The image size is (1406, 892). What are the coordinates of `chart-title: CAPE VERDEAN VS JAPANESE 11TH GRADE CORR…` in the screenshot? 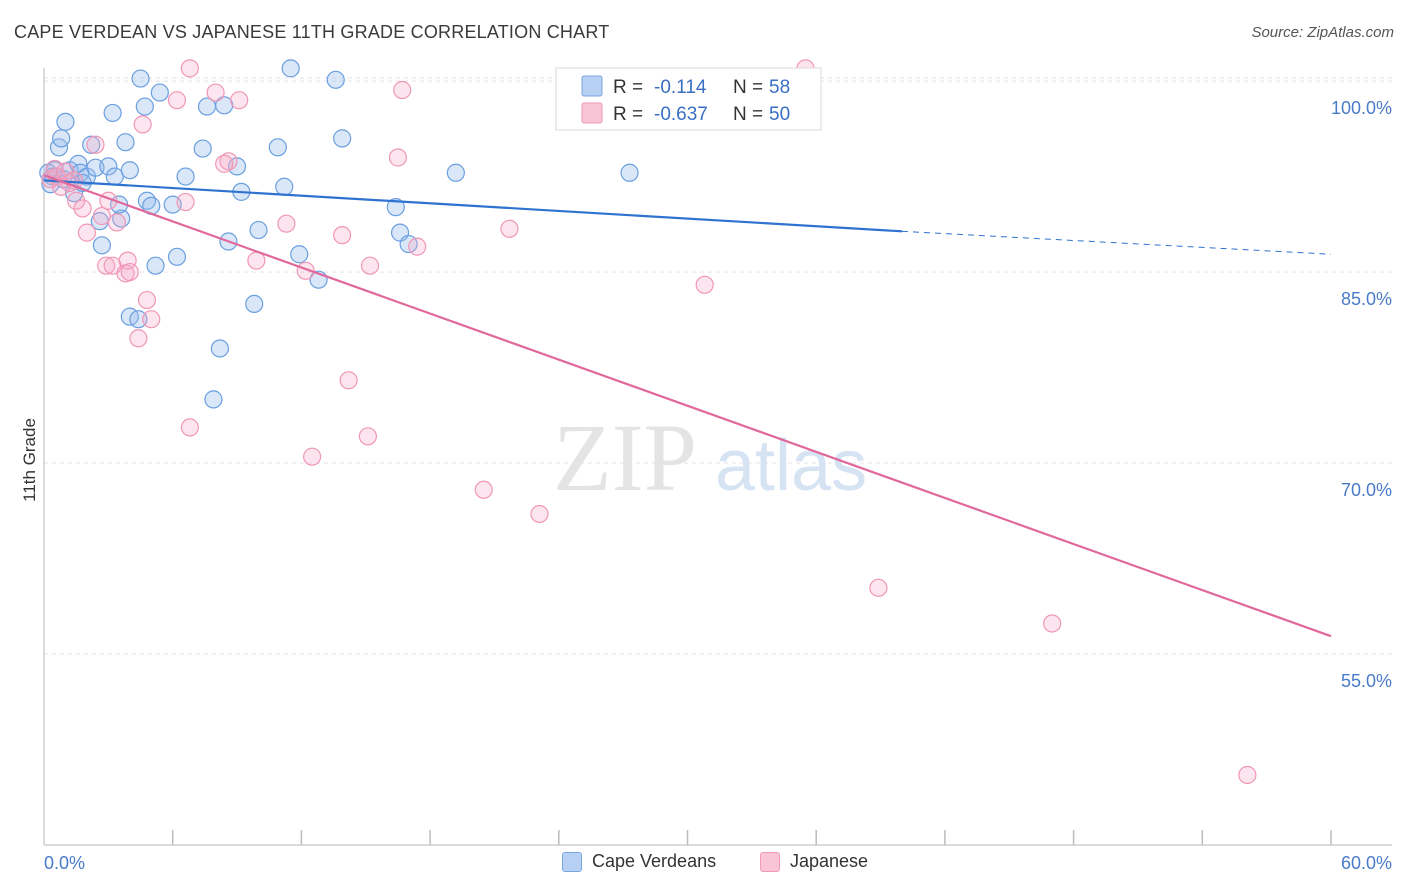 It's located at (312, 32).